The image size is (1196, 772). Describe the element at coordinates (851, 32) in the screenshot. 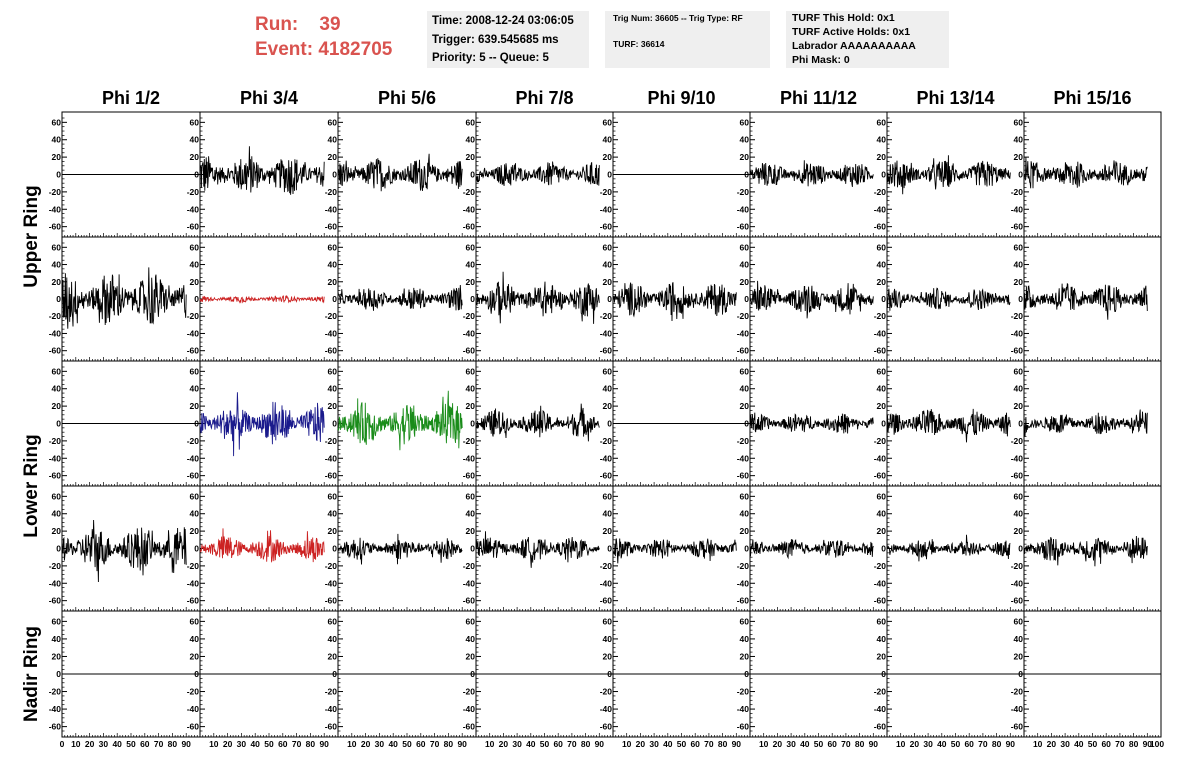

I see `turf-active-holds-text: TURF Active Holds: 0x1` at that location.